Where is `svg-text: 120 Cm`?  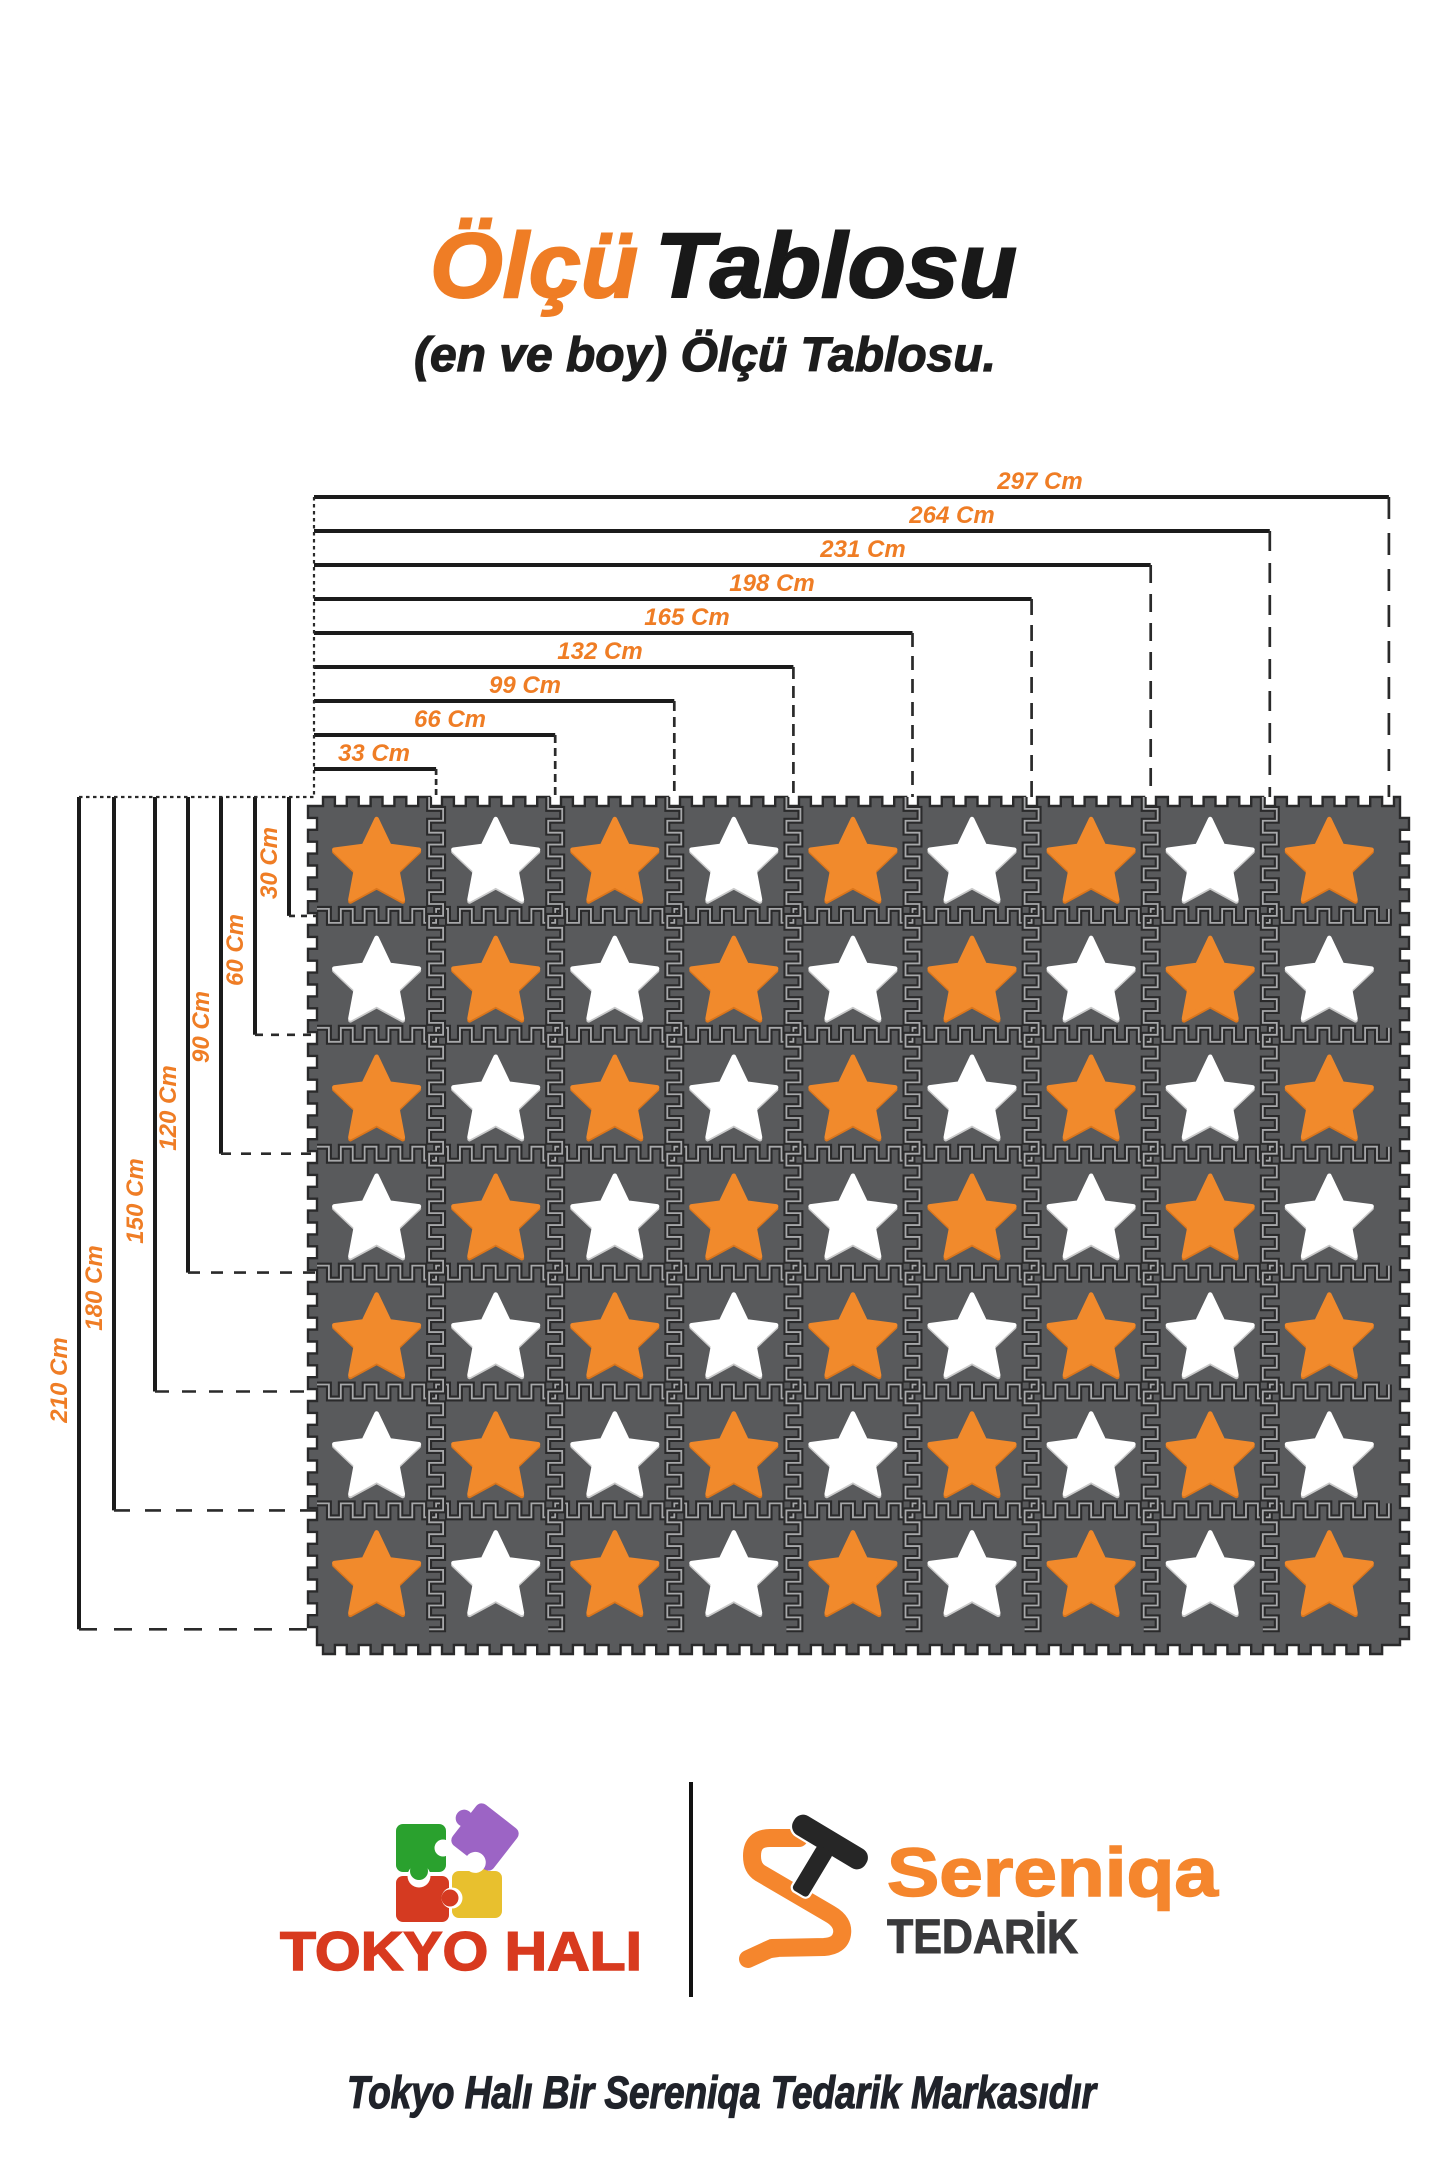 svg-text: 120 Cm is located at coordinates (168, 1107).